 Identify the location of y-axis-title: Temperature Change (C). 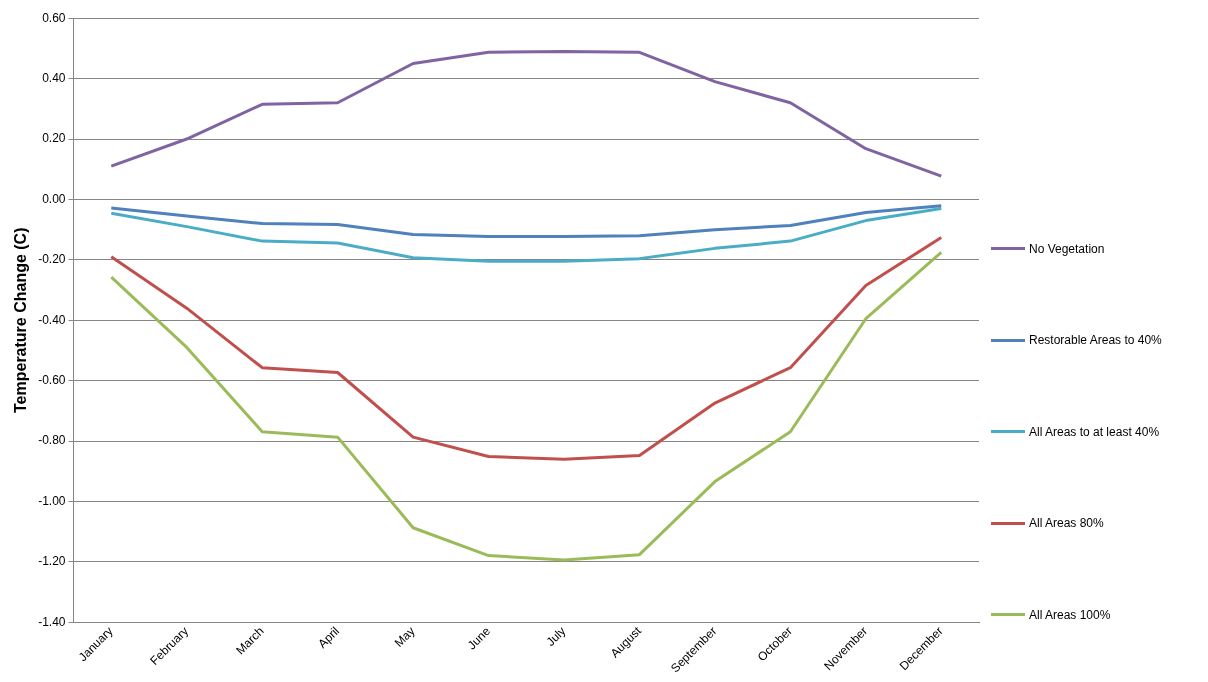
(21, 320).